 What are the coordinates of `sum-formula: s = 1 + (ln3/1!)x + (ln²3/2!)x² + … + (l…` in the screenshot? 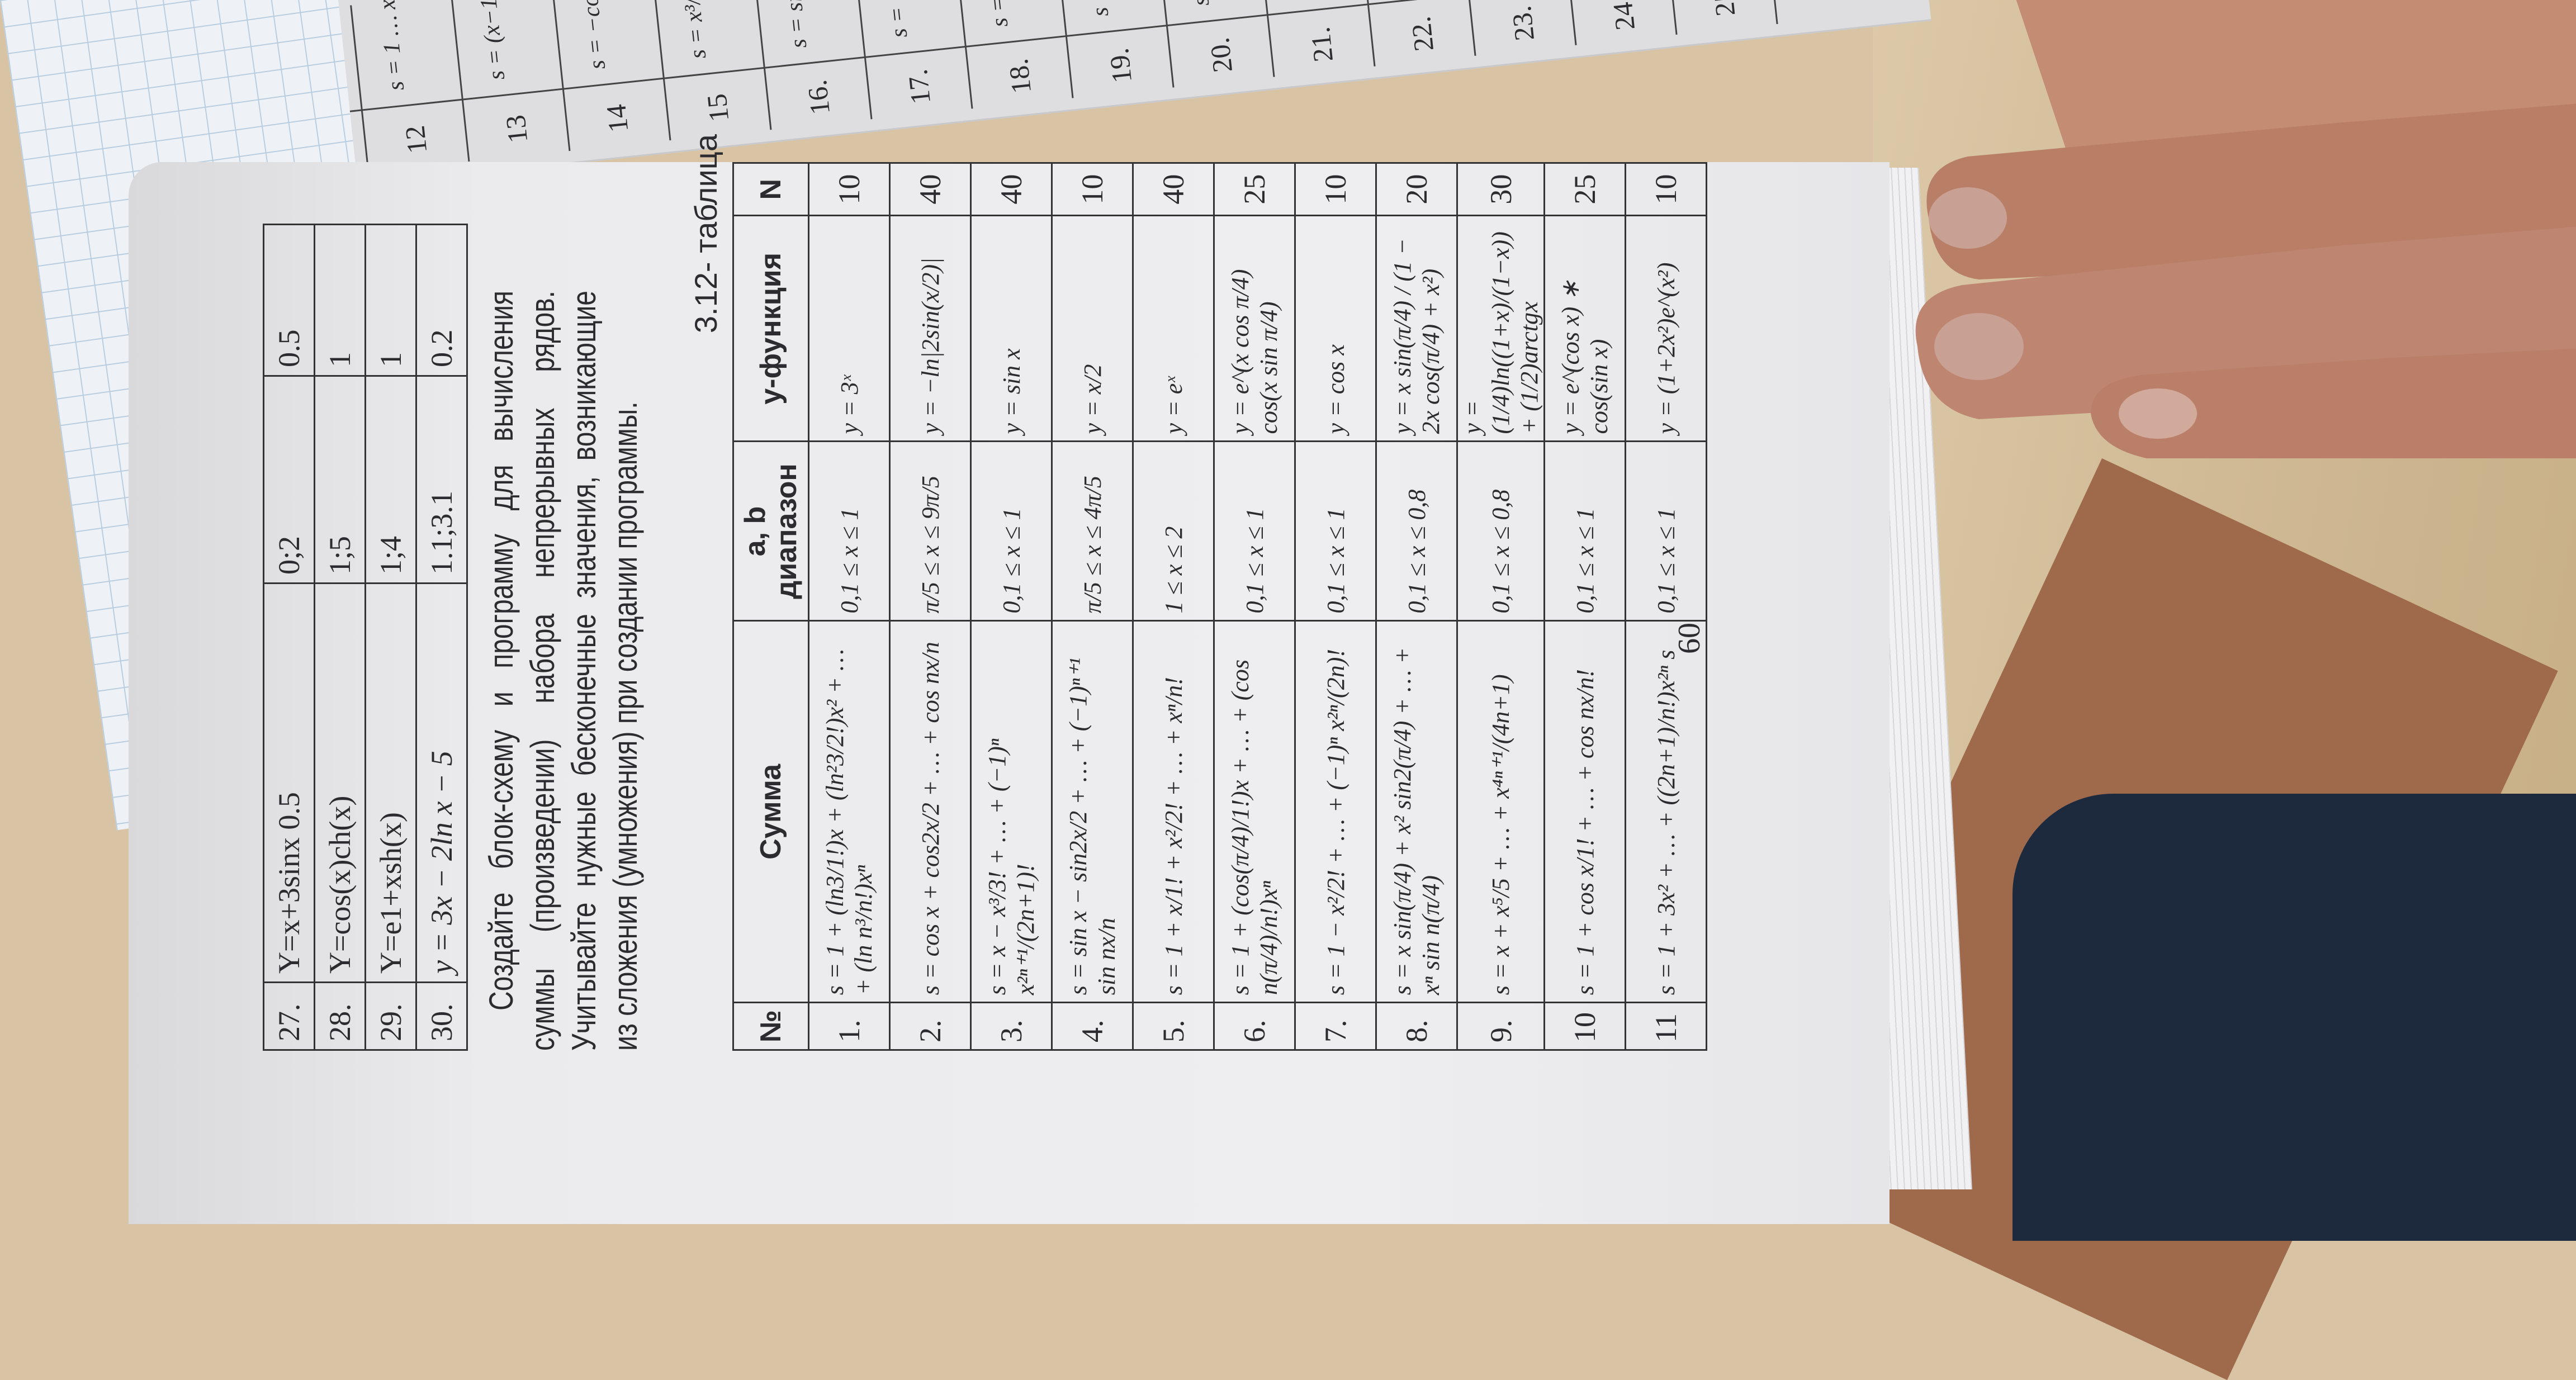 It's located at (850, 812).